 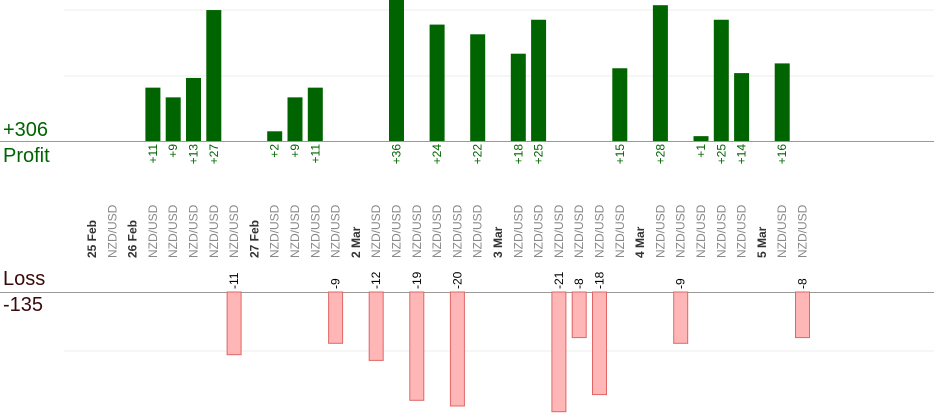 What do you see at coordinates (92, 239) in the screenshot?
I see `date-label: 25 Feb` at bounding box center [92, 239].